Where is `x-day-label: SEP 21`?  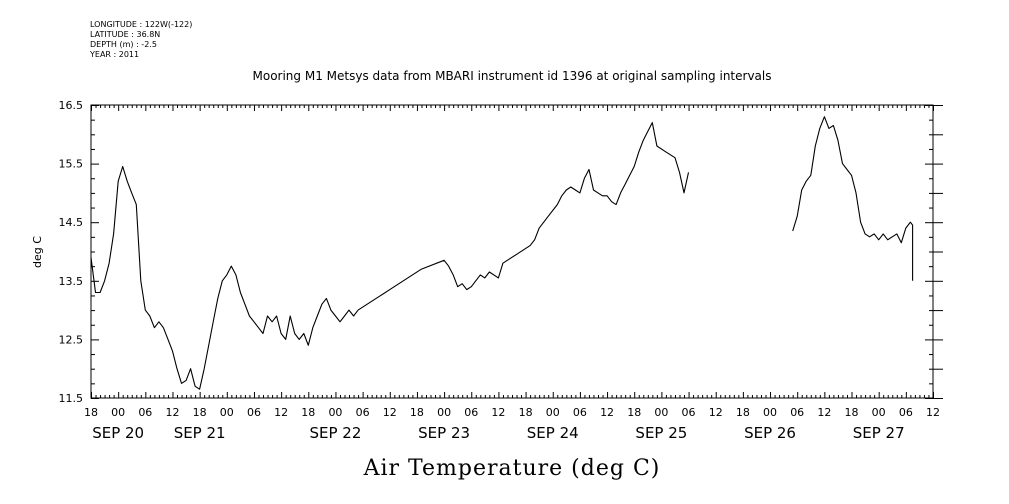
x-day-label: SEP 21 is located at coordinates (200, 433).